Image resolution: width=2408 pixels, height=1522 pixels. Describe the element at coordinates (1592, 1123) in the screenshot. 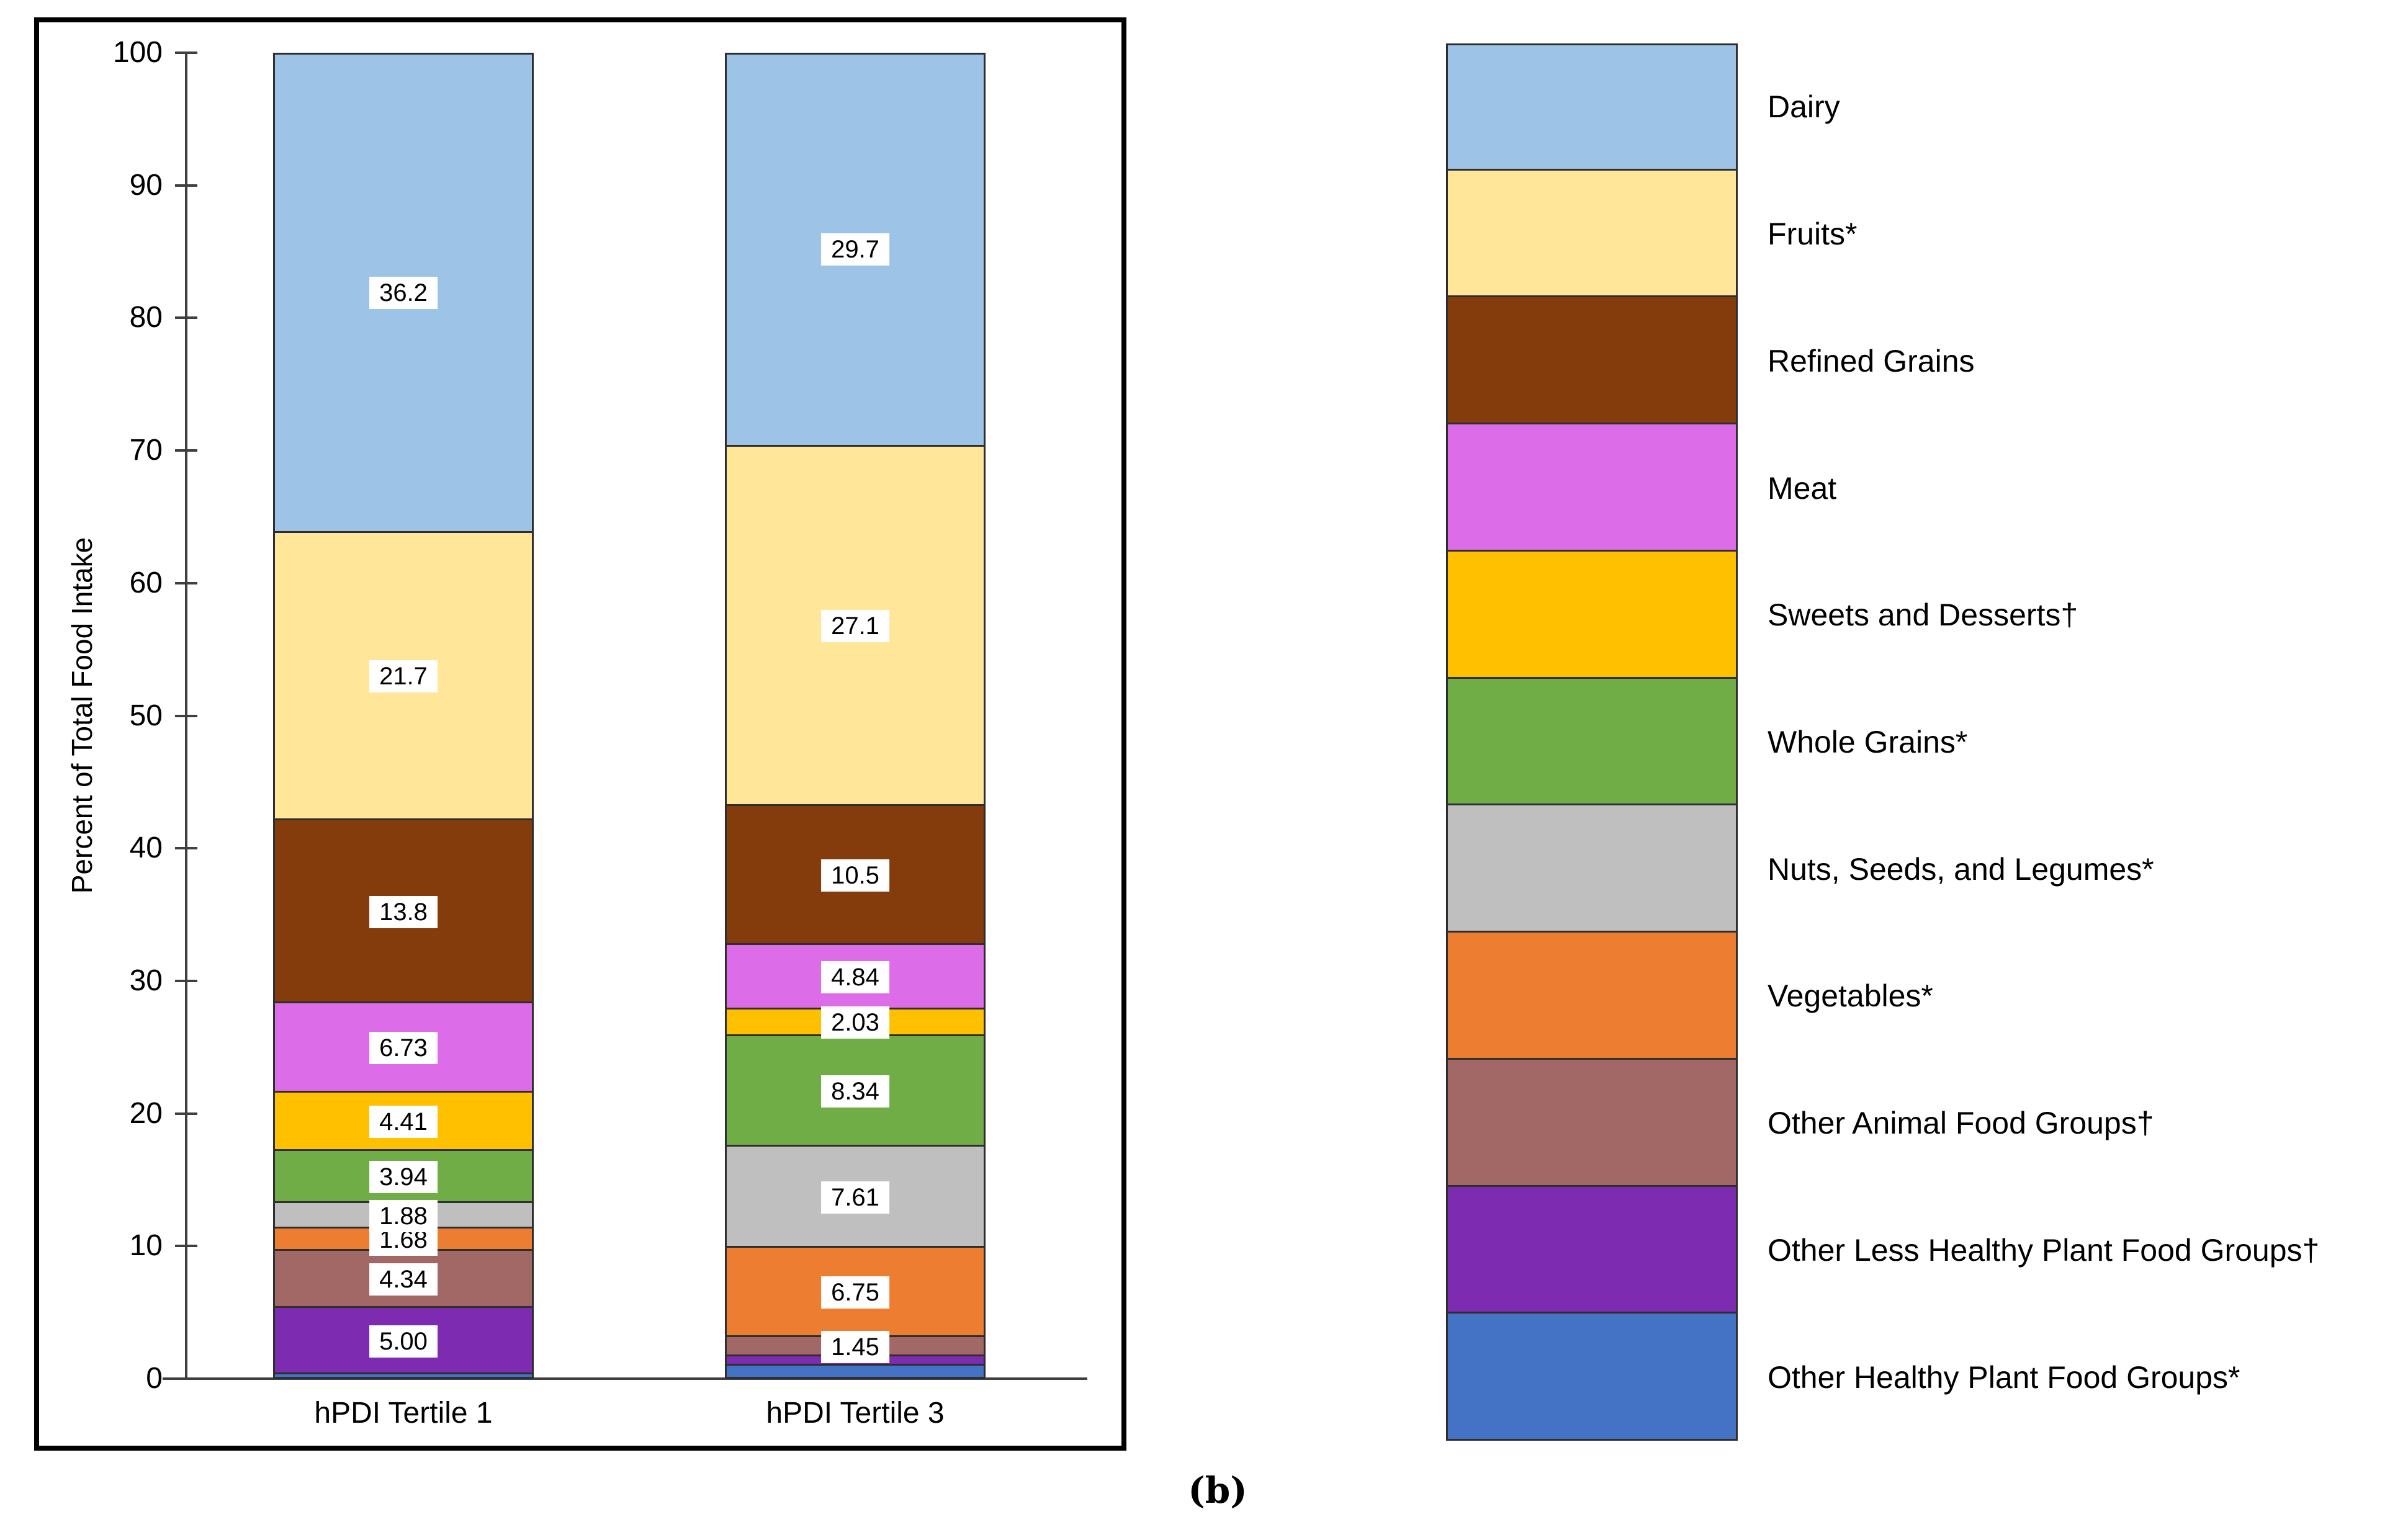

I see `legend-swatch-other-animal-food-groups` at that location.